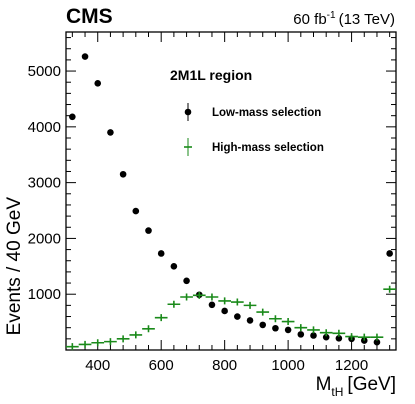  Describe the element at coordinates (324, 384) in the screenshot. I see `x-axis-title-main: M` at that location.